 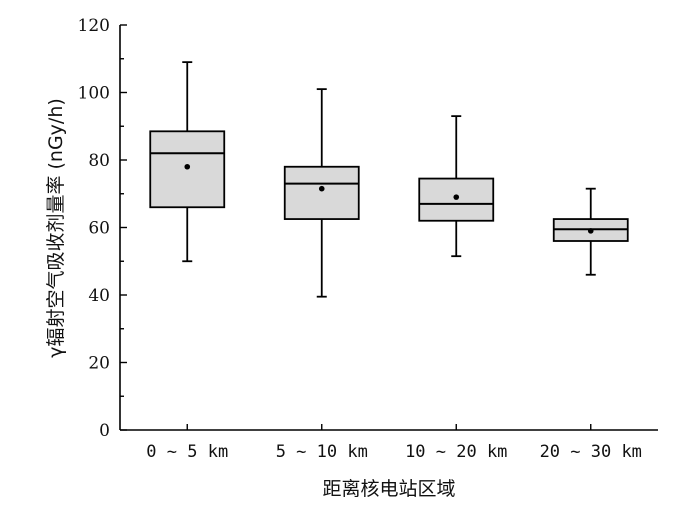 I want to click on y-tick-label: 0, so click(x=104, y=431).